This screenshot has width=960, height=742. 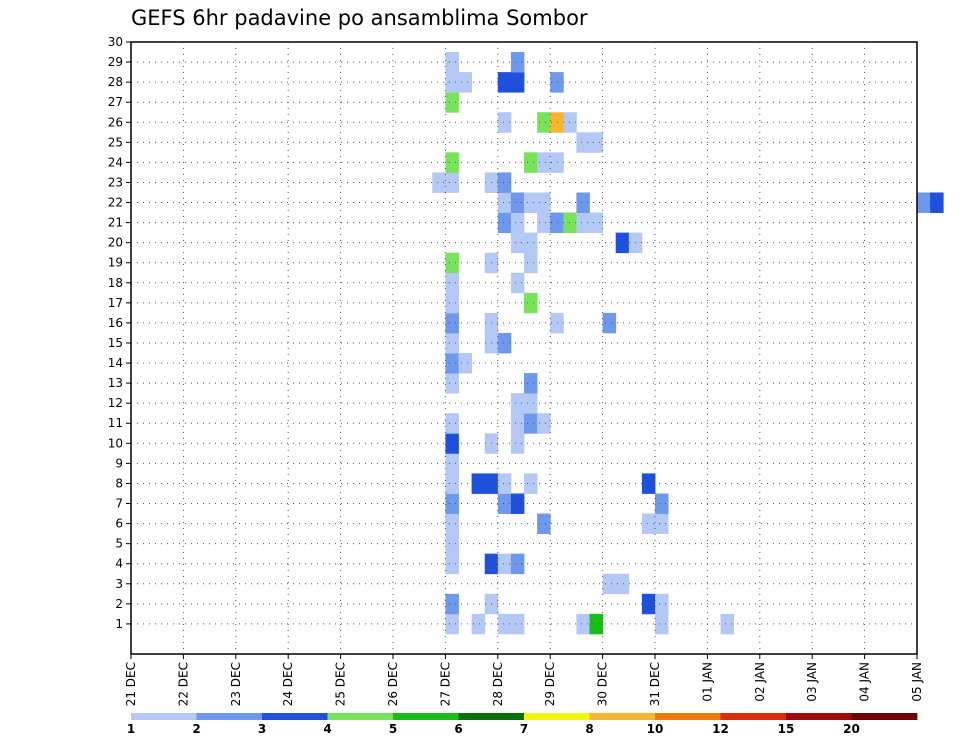 I want to click on x-tick-label: 01 JAN, so click(x=707, y=682).